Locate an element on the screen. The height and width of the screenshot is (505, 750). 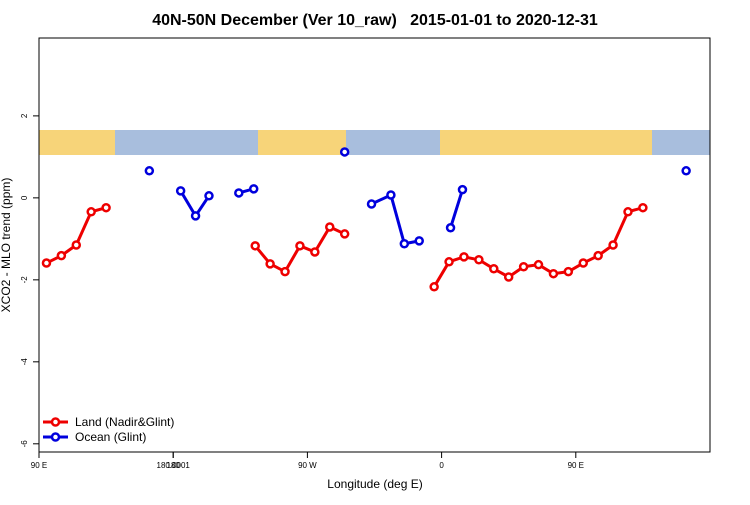
y-axis-label: XCO2 - MLO trend (ppm) is located at coordinates (6, 245).